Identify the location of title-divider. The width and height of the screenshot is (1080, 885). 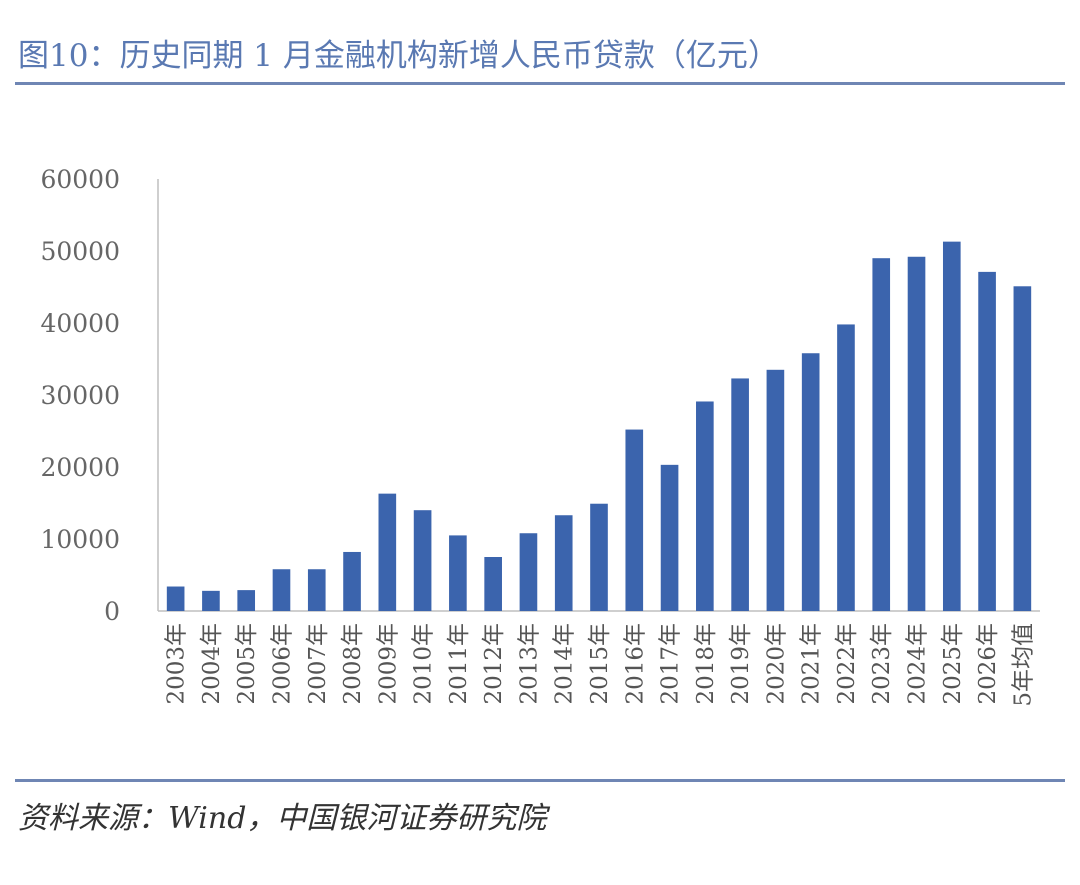
(540, 83).